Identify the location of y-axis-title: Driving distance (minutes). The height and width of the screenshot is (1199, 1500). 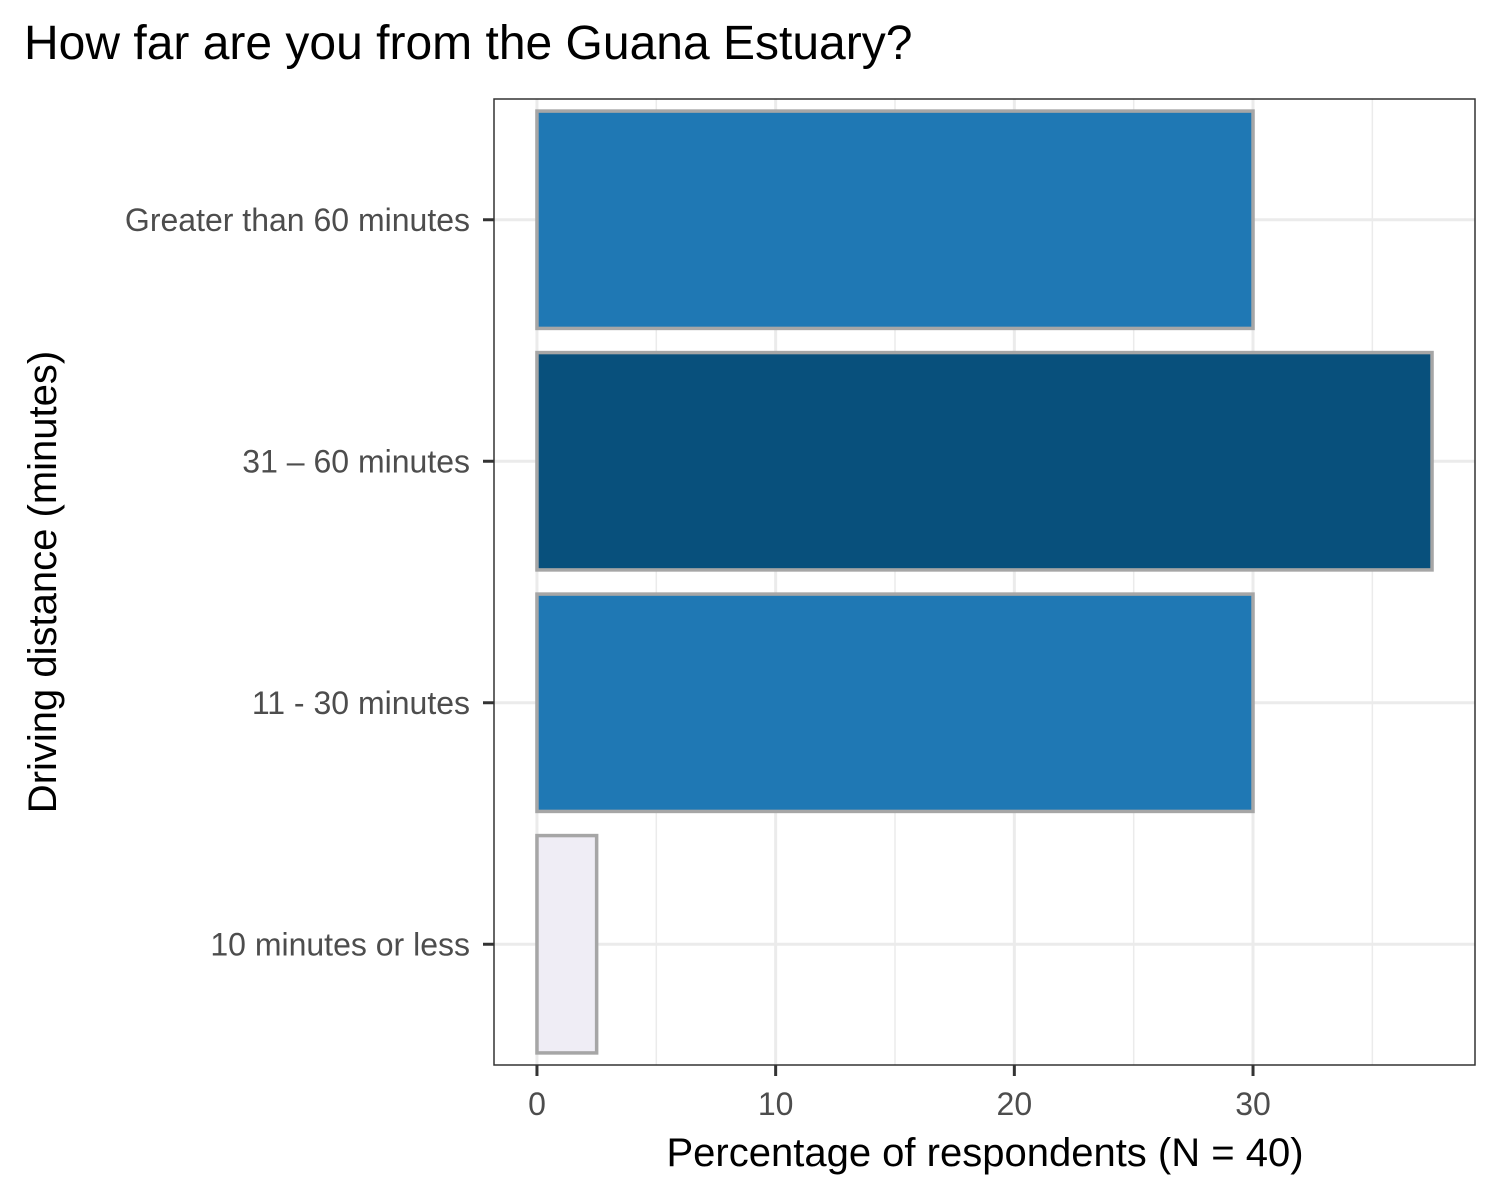
(43, 582).